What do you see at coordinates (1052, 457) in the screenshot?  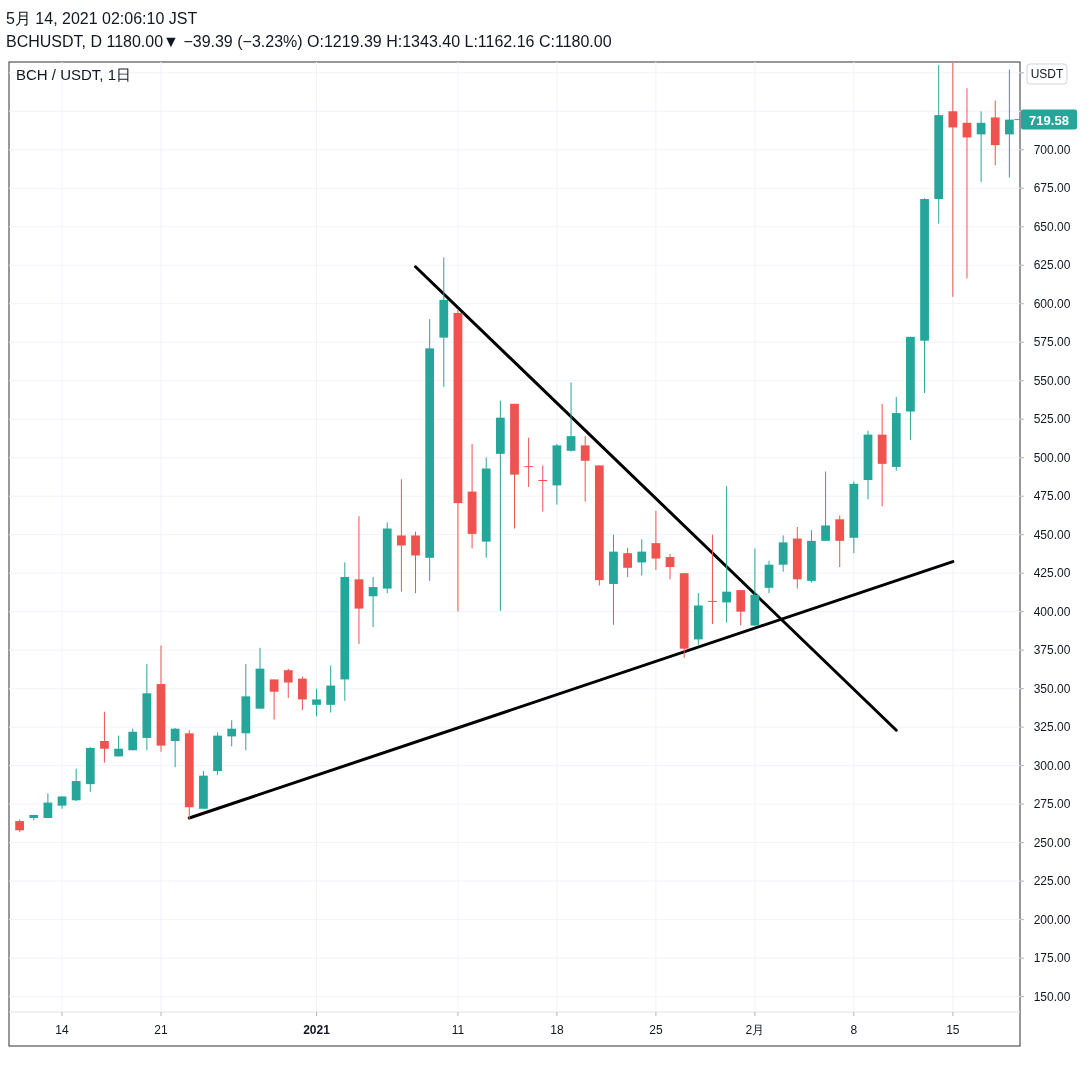 I see `y-tick-label: 500.00` at bounding box center [1052, 457].